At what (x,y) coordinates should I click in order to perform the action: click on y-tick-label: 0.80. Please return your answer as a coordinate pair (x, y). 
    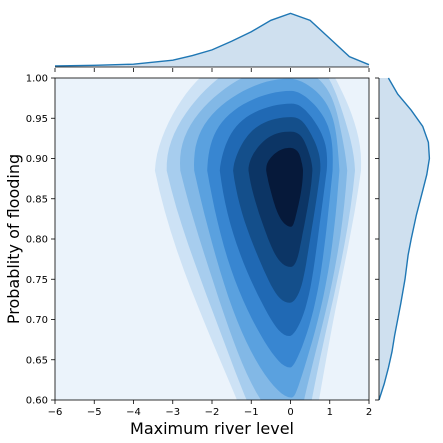
    Looking at the image, I should click on (37, 240).